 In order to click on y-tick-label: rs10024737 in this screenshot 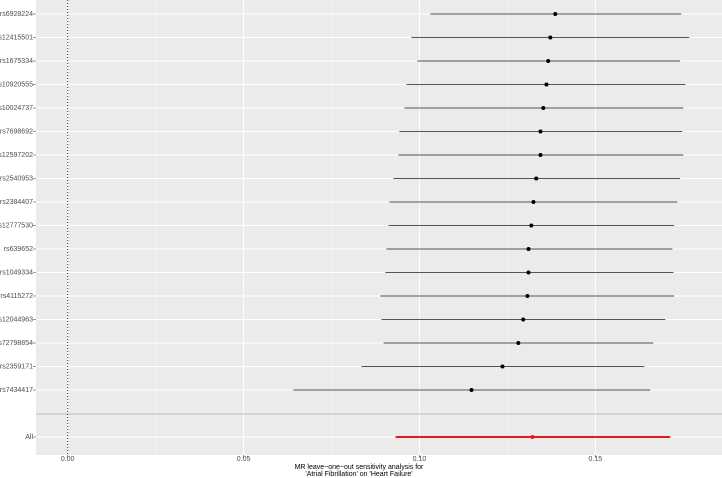, I will do `click(16, 108)`.